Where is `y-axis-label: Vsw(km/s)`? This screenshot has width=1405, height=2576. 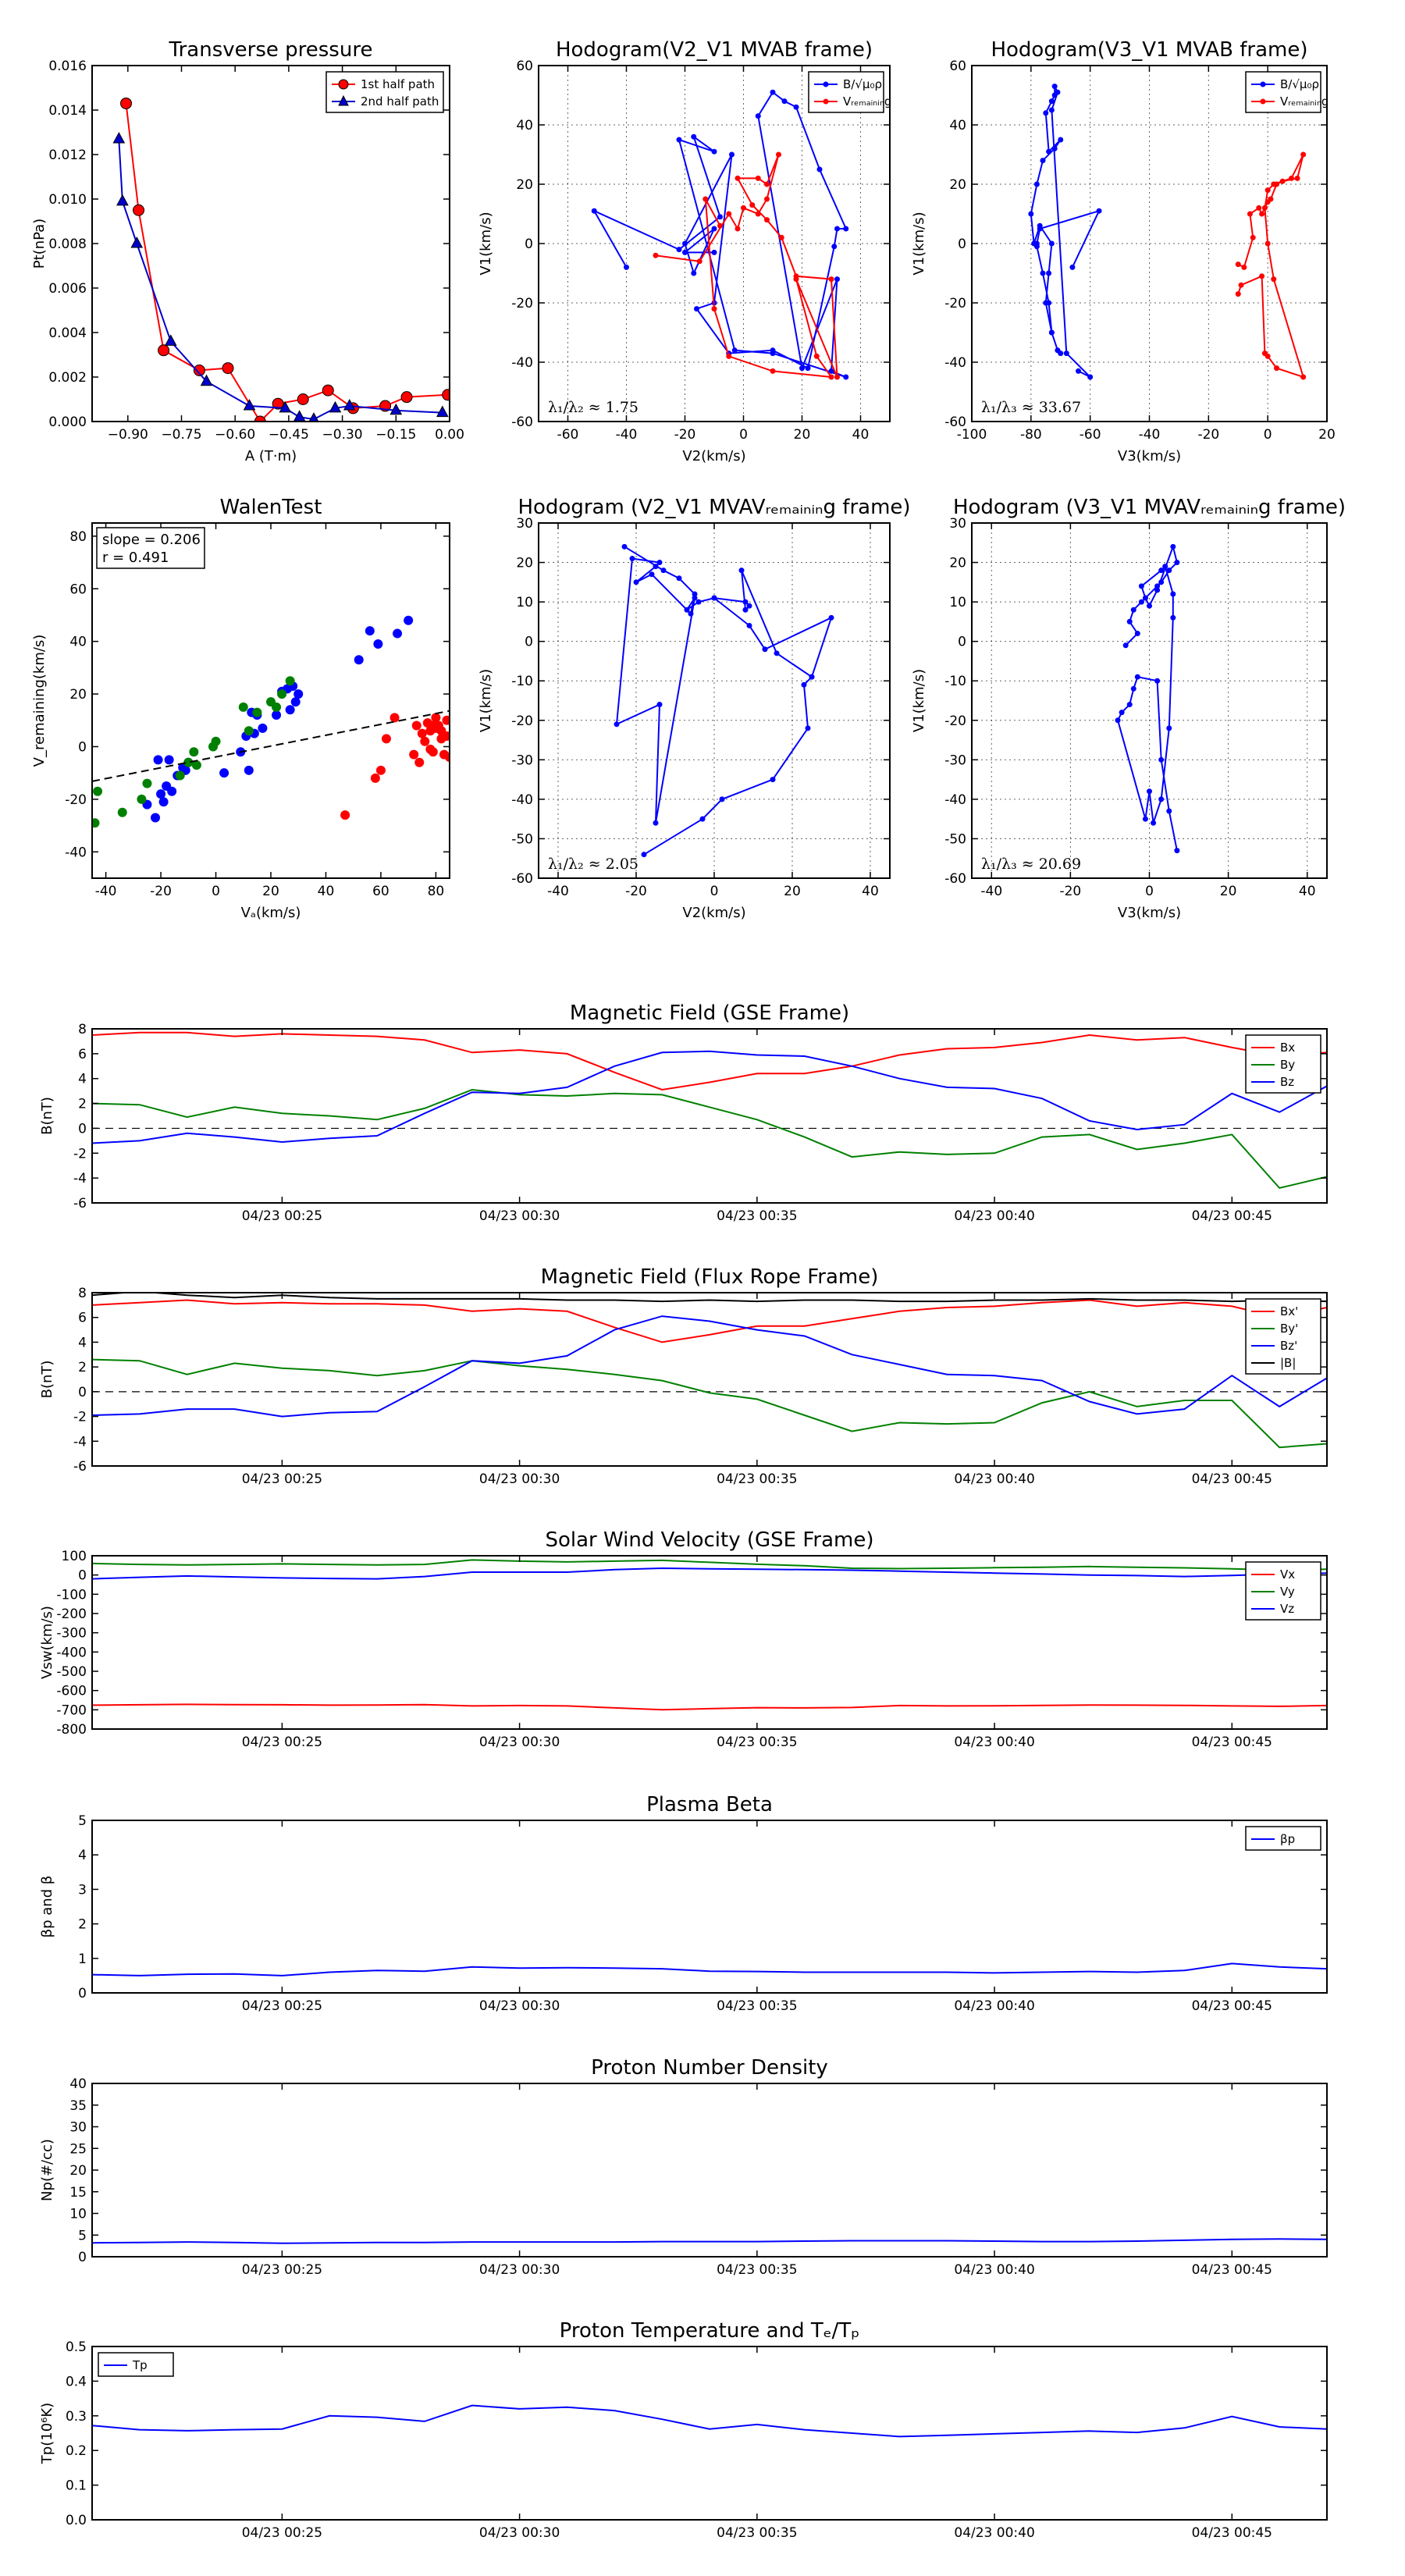
y-axis-label: Vsw(km/s) is located at coordinates (47, 1642).